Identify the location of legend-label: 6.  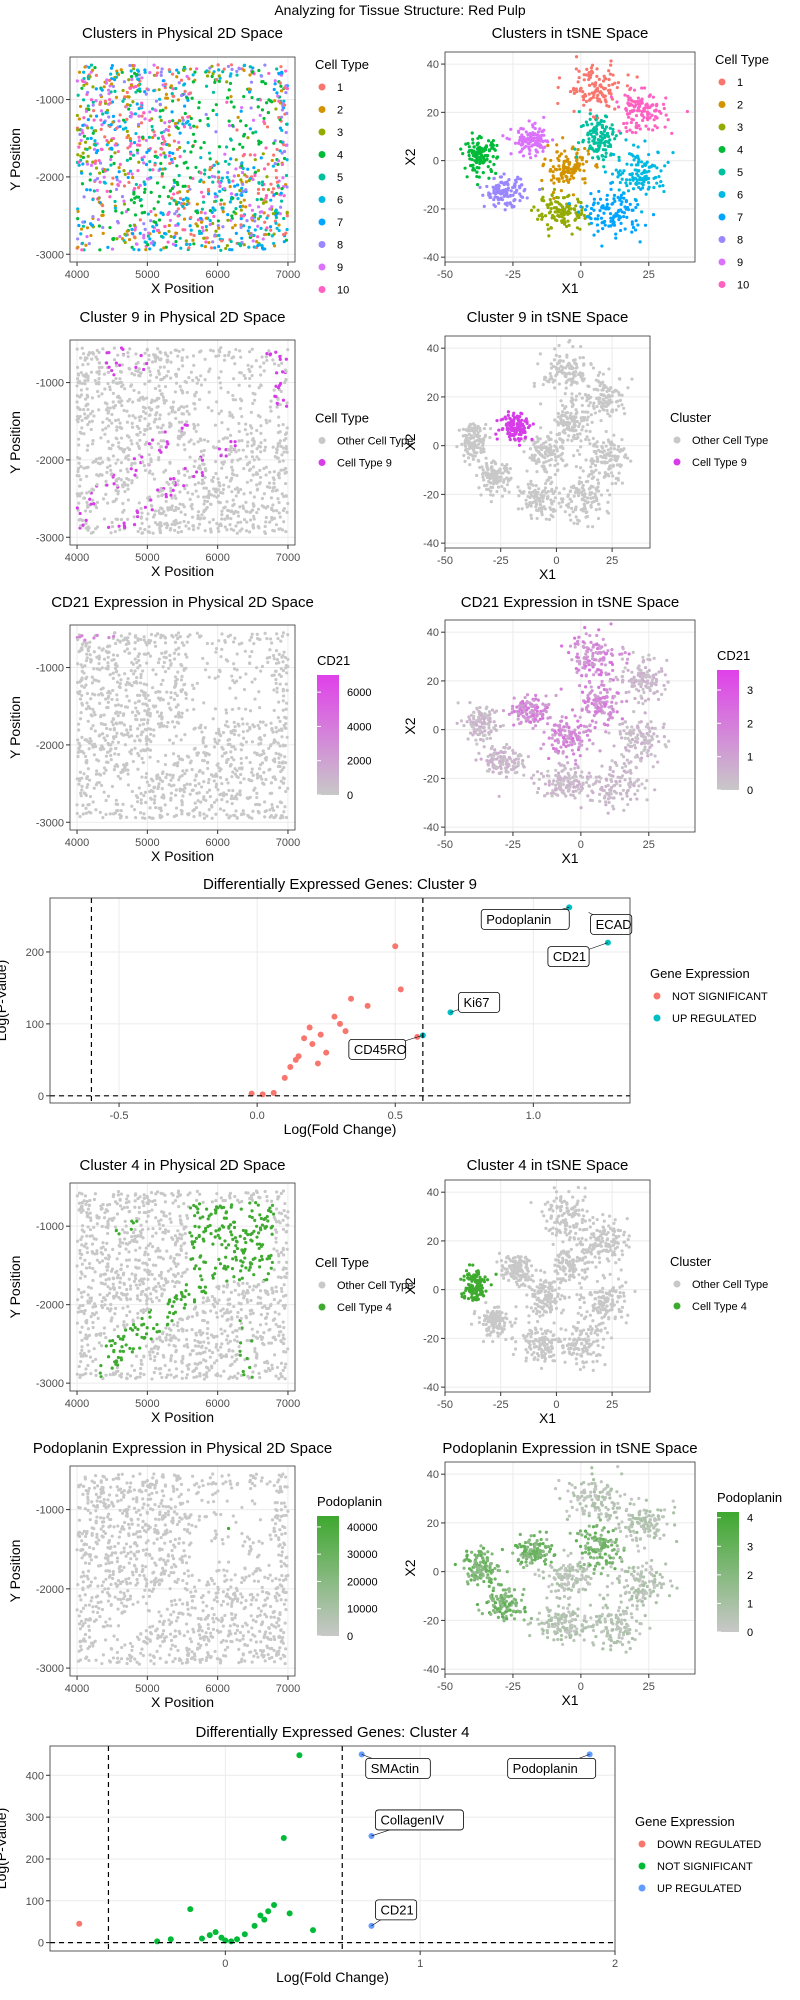
(740, 196).